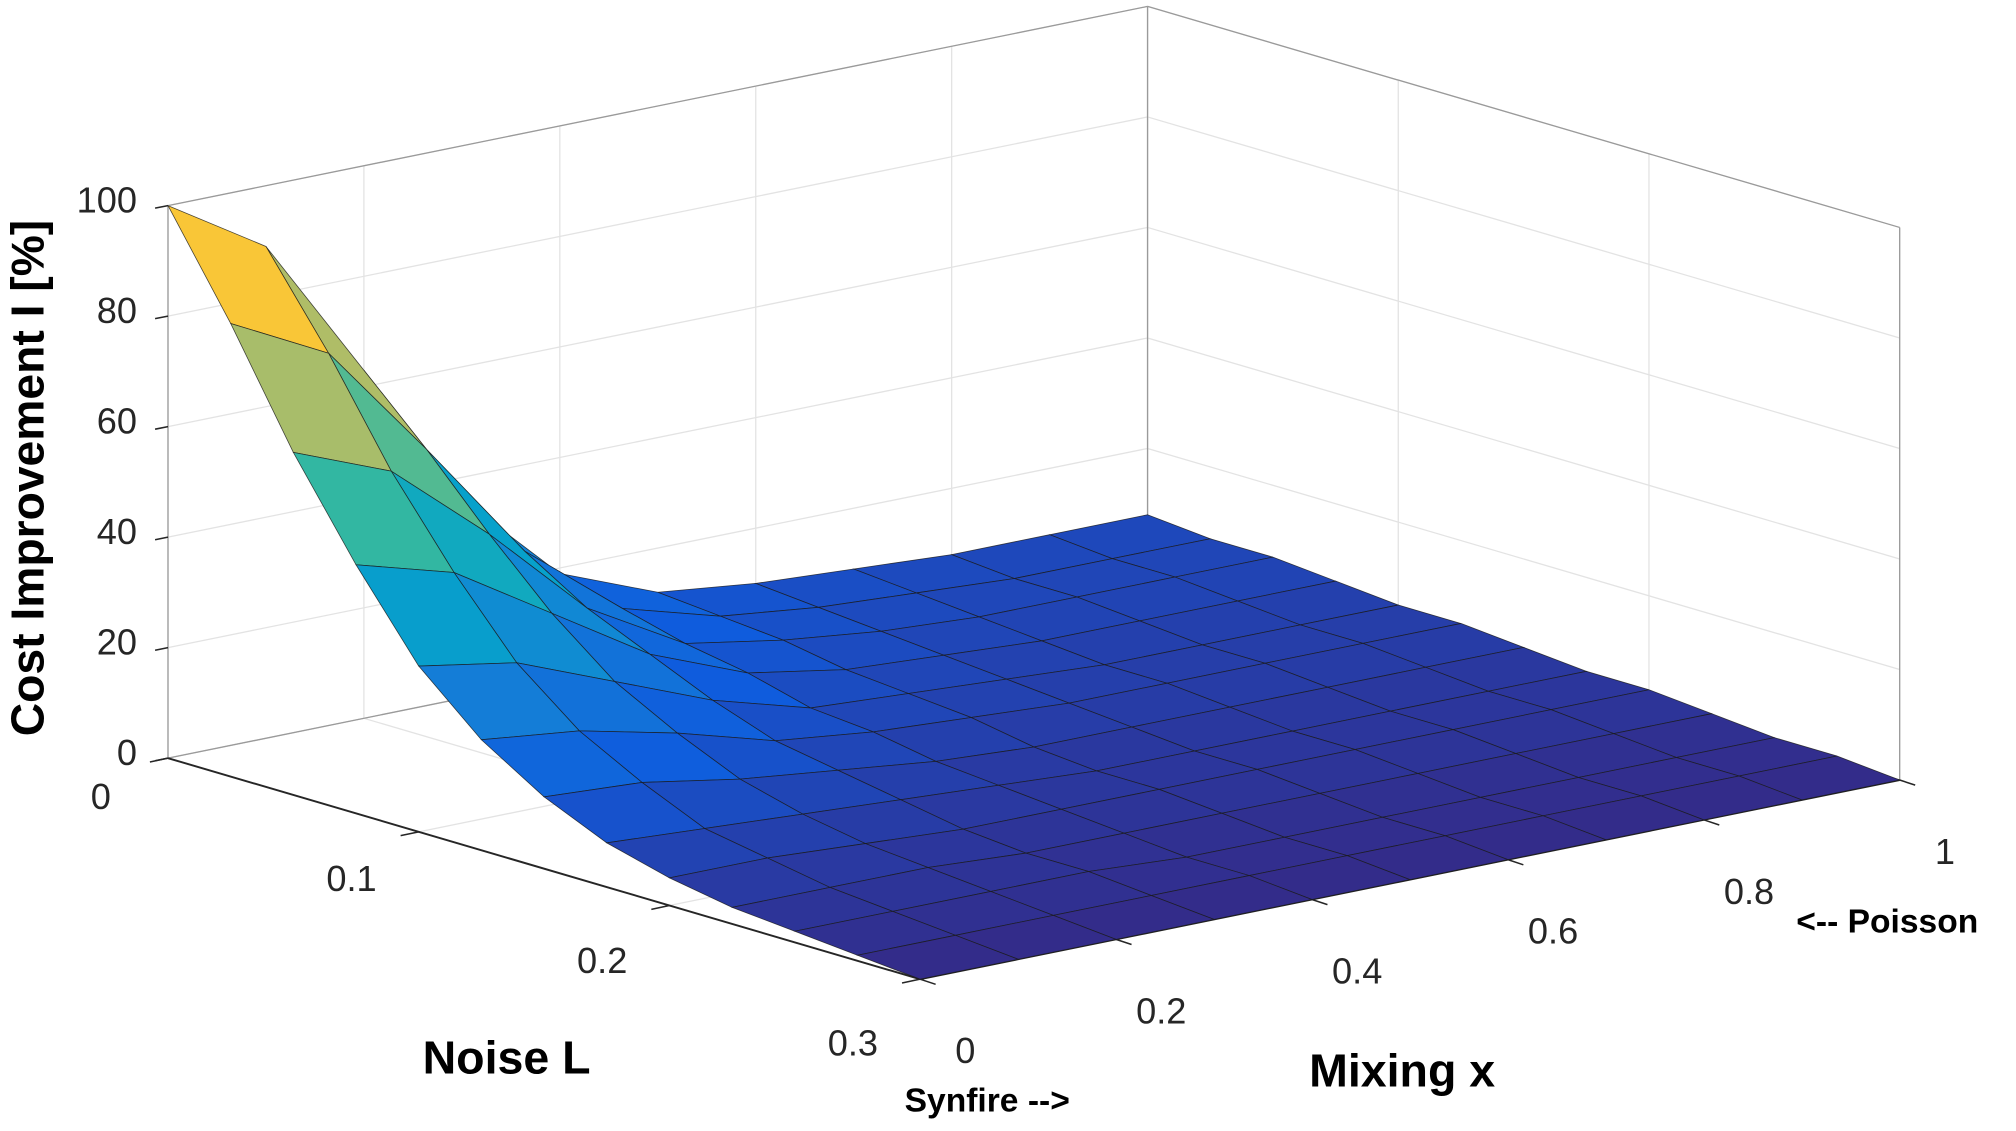 The width and height of the screenshot is (2016, 1131). What do you see at coordinates (602, 960) in the screenshot?
I see `x-tick-label: 0.2` at bounding box center [602, 960].